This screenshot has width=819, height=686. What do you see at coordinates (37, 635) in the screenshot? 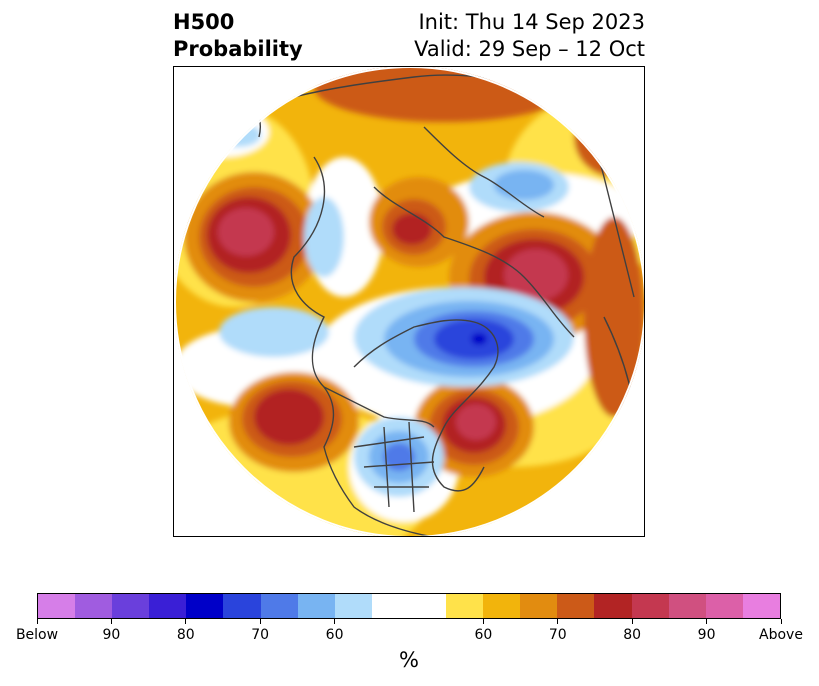
I see `colorbar-tick-label: Below` at bounding box center [37, 635].